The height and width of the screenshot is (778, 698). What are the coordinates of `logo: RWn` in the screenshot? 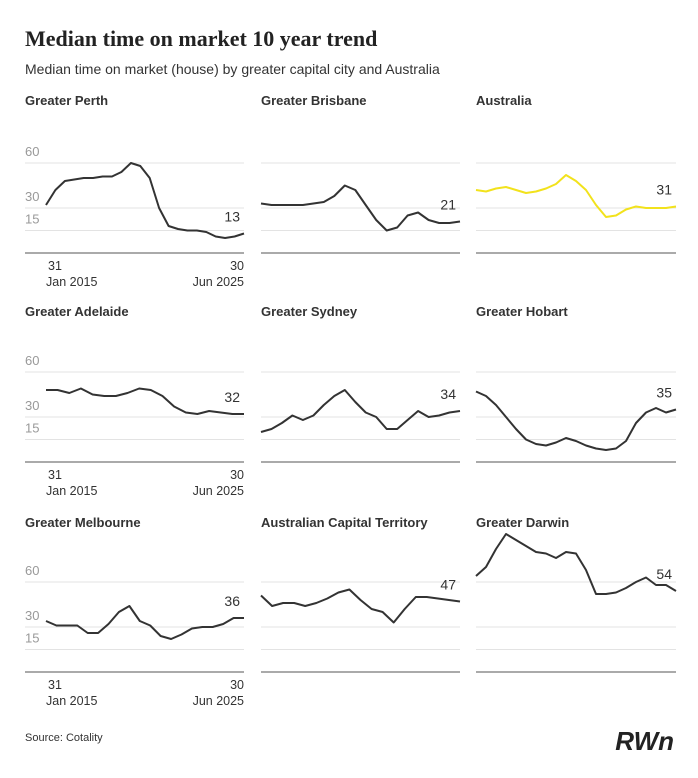 It's located at (644, 741).